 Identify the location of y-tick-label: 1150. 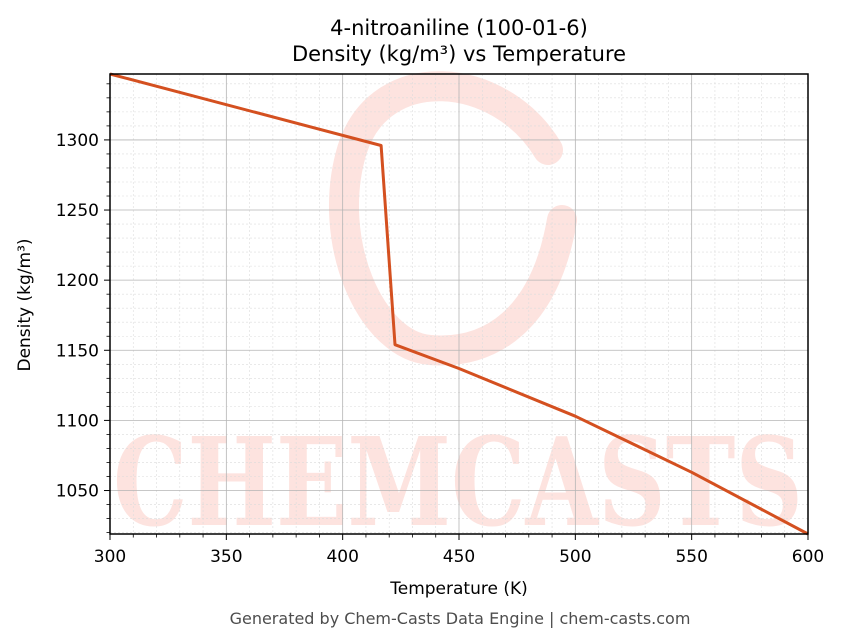
(77, 351).